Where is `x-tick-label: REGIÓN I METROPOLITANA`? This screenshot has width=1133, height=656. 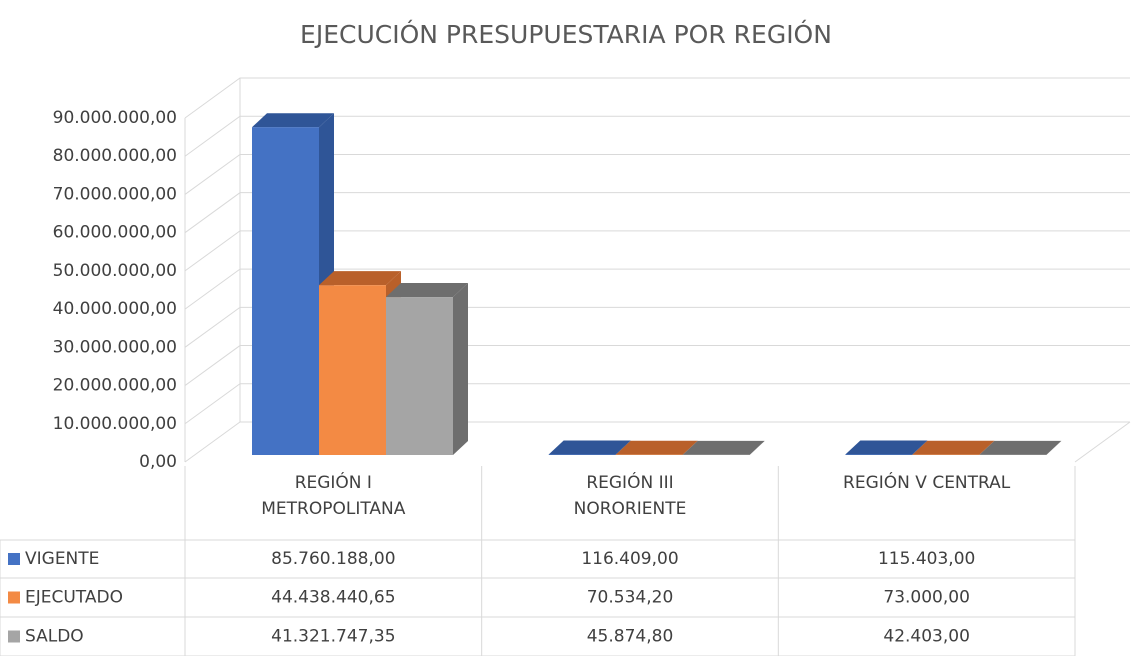 x-tick-label: REGIÓN I METROPOLITANA is located at coordinates (333, 496).